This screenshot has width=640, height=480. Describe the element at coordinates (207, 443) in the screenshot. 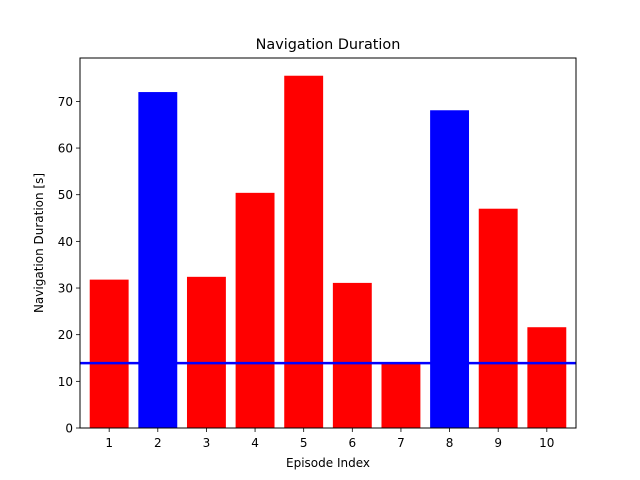

I see `x-tick-label: 3` at that location.